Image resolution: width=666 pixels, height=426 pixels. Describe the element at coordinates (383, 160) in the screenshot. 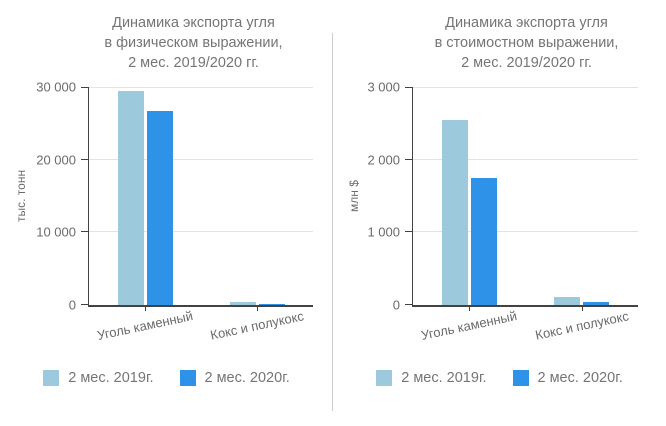

I see `y-axis-tick-label: 2 000` at that location.